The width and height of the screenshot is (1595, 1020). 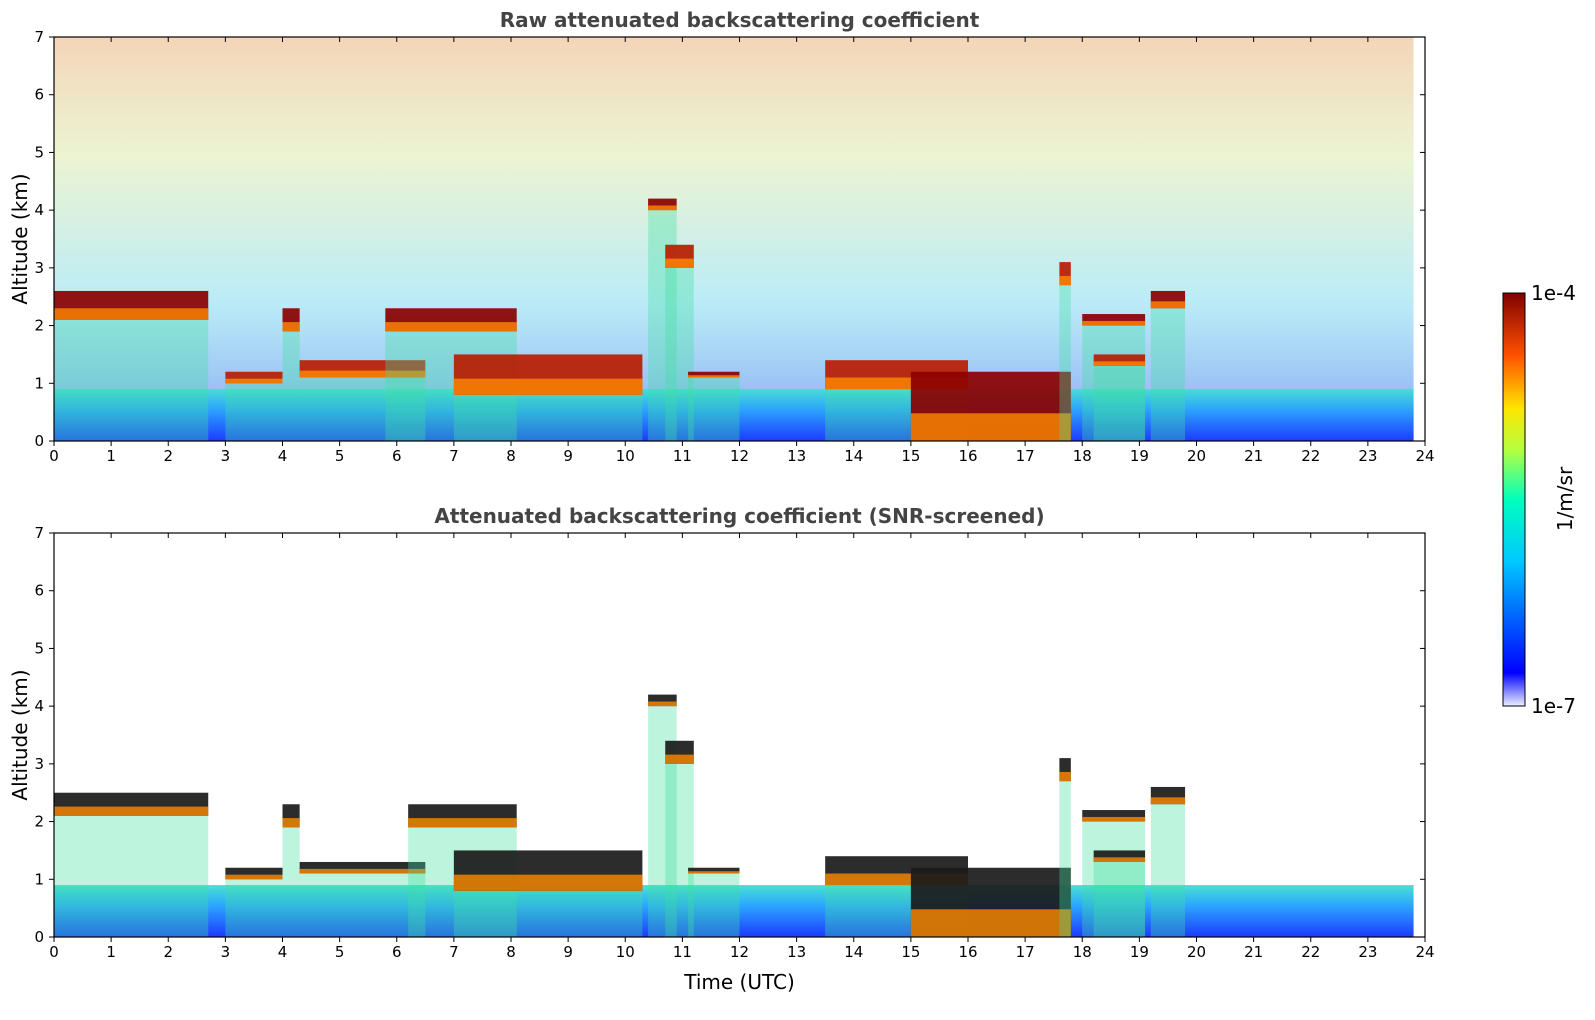 What do you see at coordinates (739, 456) in the screenshot?
I see `x-tick-label: 12` at bounding box center [739, 456].